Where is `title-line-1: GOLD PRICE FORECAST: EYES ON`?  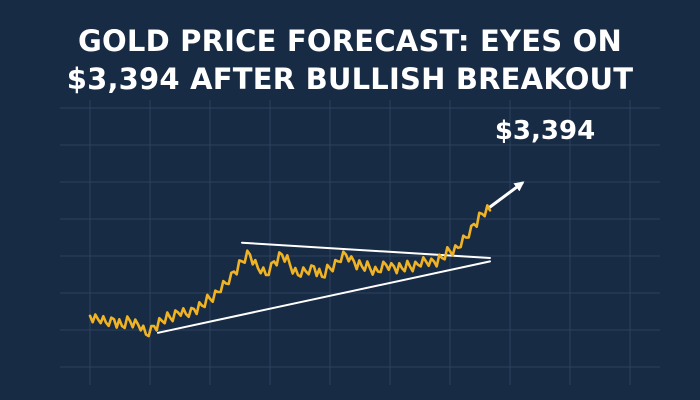
title-line-1: GOLD PRICE FORECAST: EYES ON is located at coordinates (350, 41).